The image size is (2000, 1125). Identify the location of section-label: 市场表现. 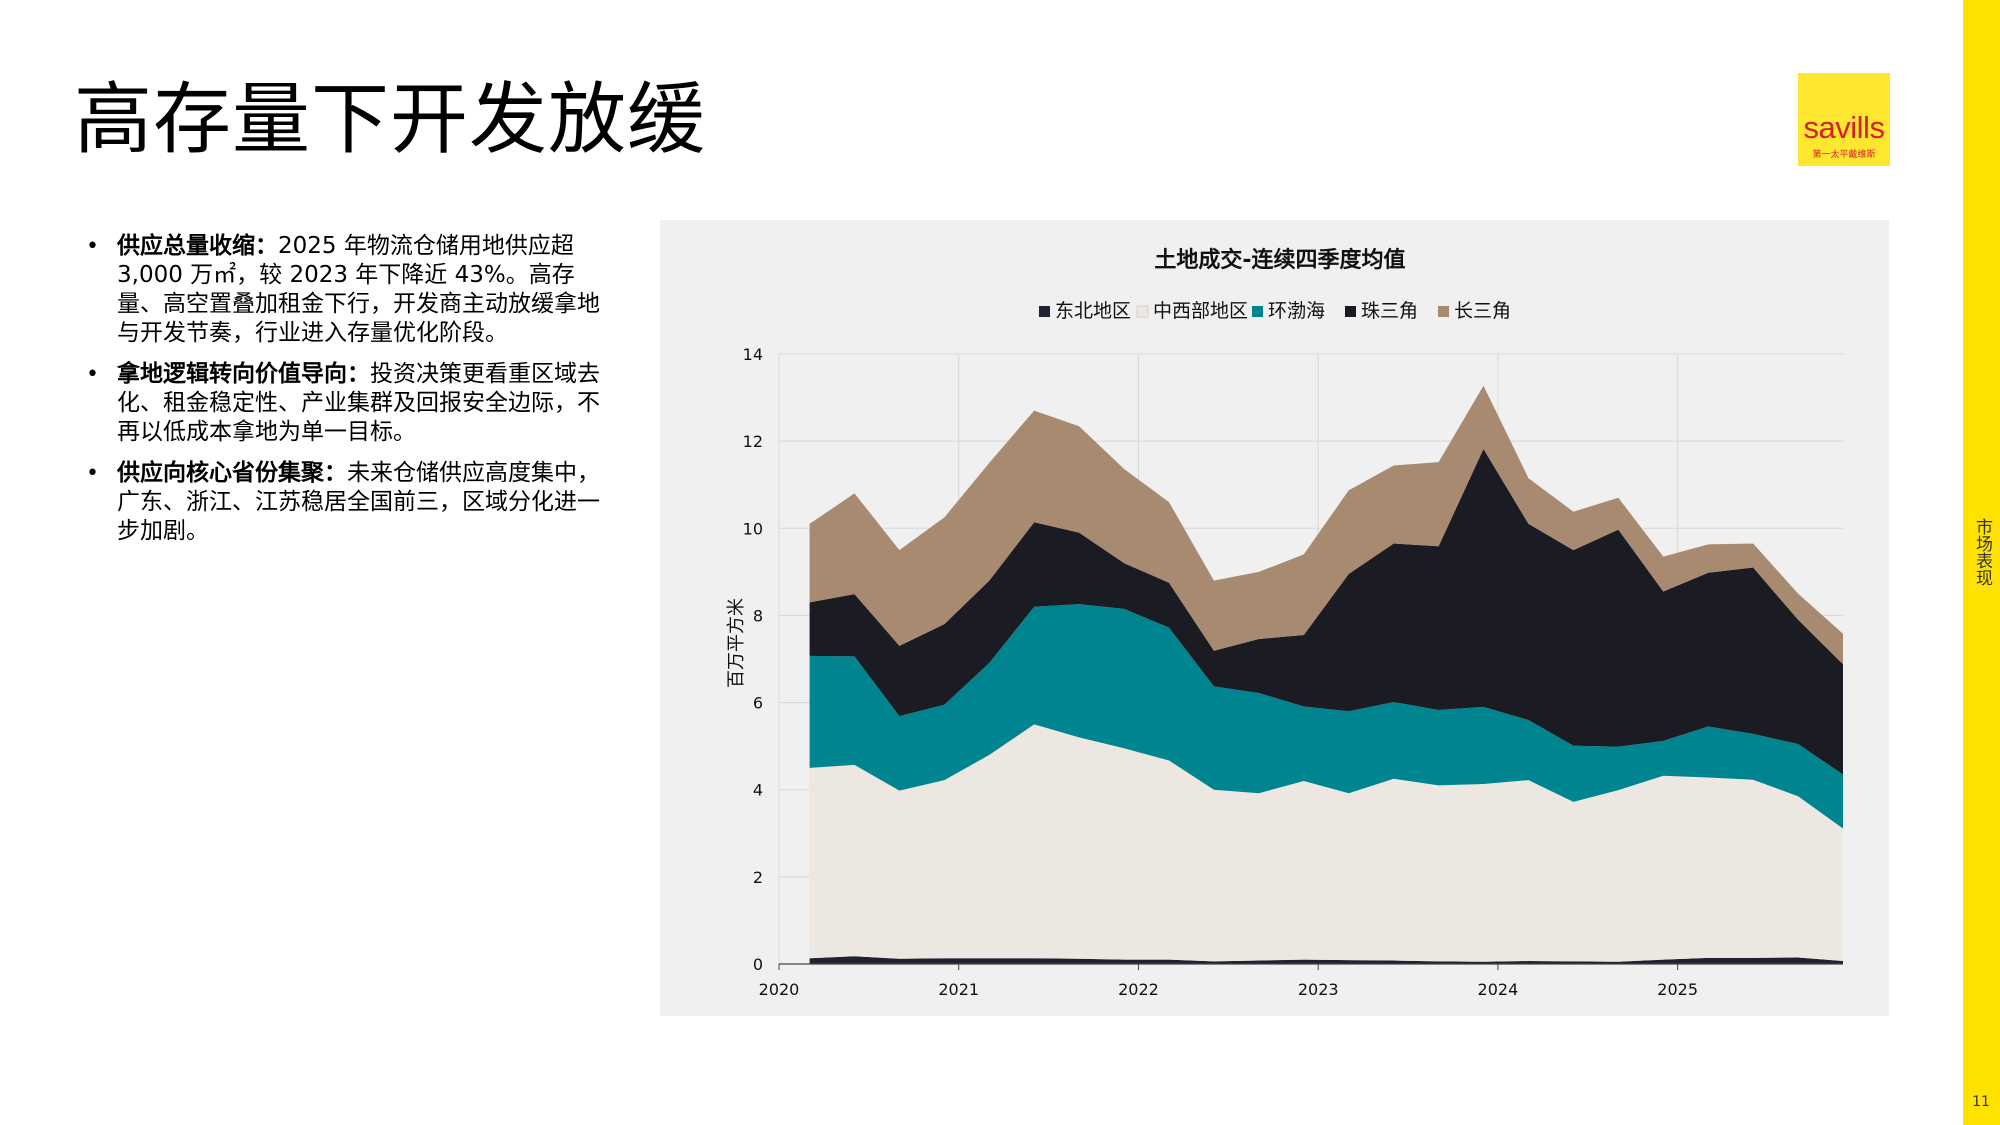
(1982, 552).